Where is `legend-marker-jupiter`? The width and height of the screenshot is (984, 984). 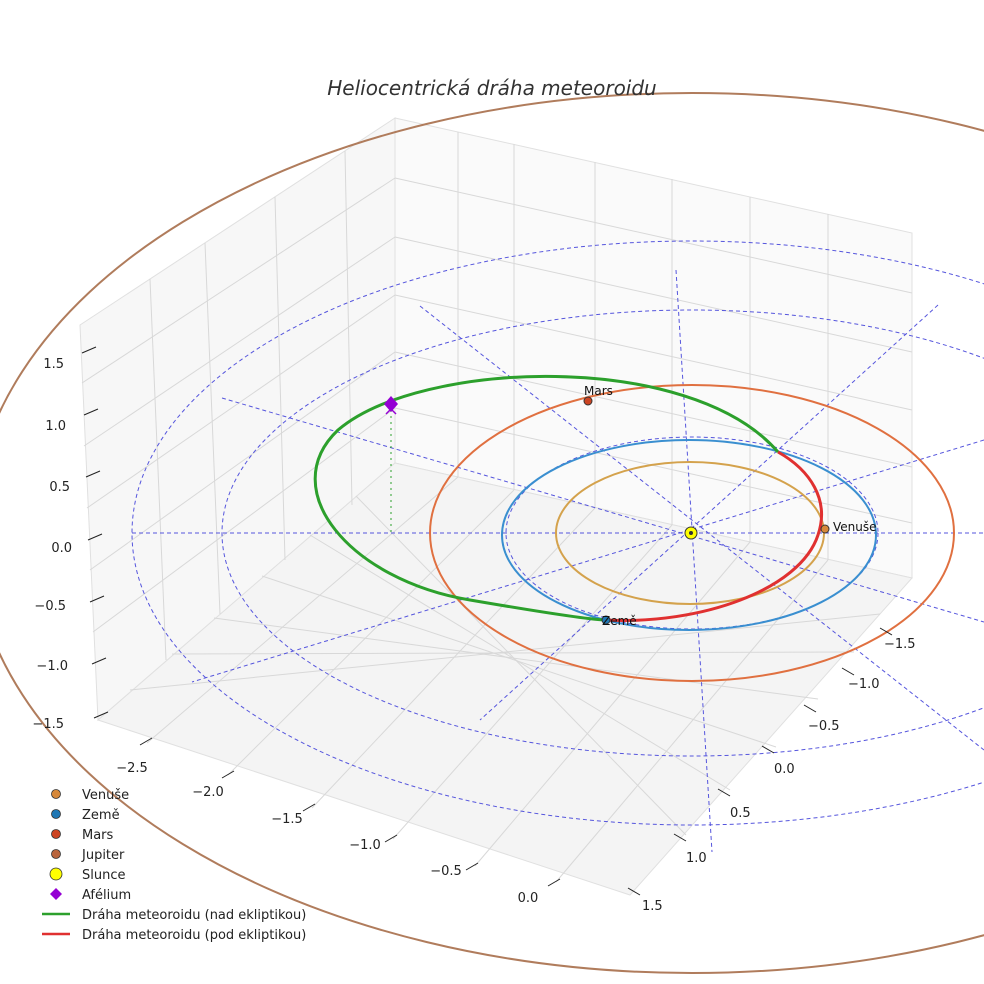
legend-marker-jupiter is located at coordinates (56, 854).